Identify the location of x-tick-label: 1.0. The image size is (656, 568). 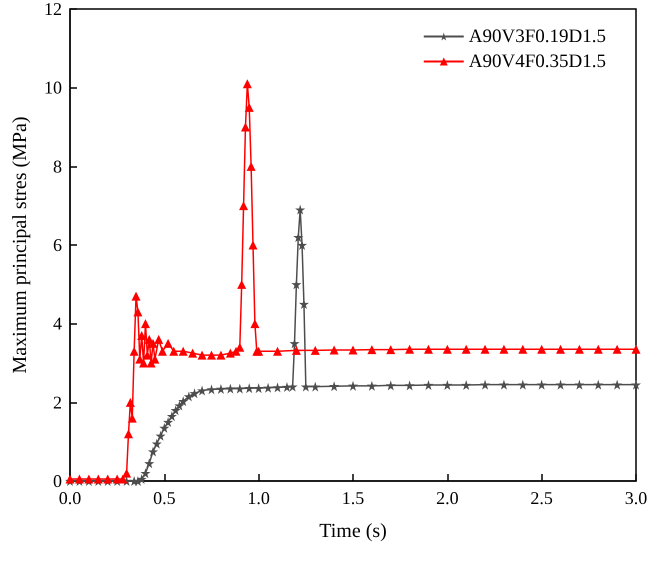
(258, 498).